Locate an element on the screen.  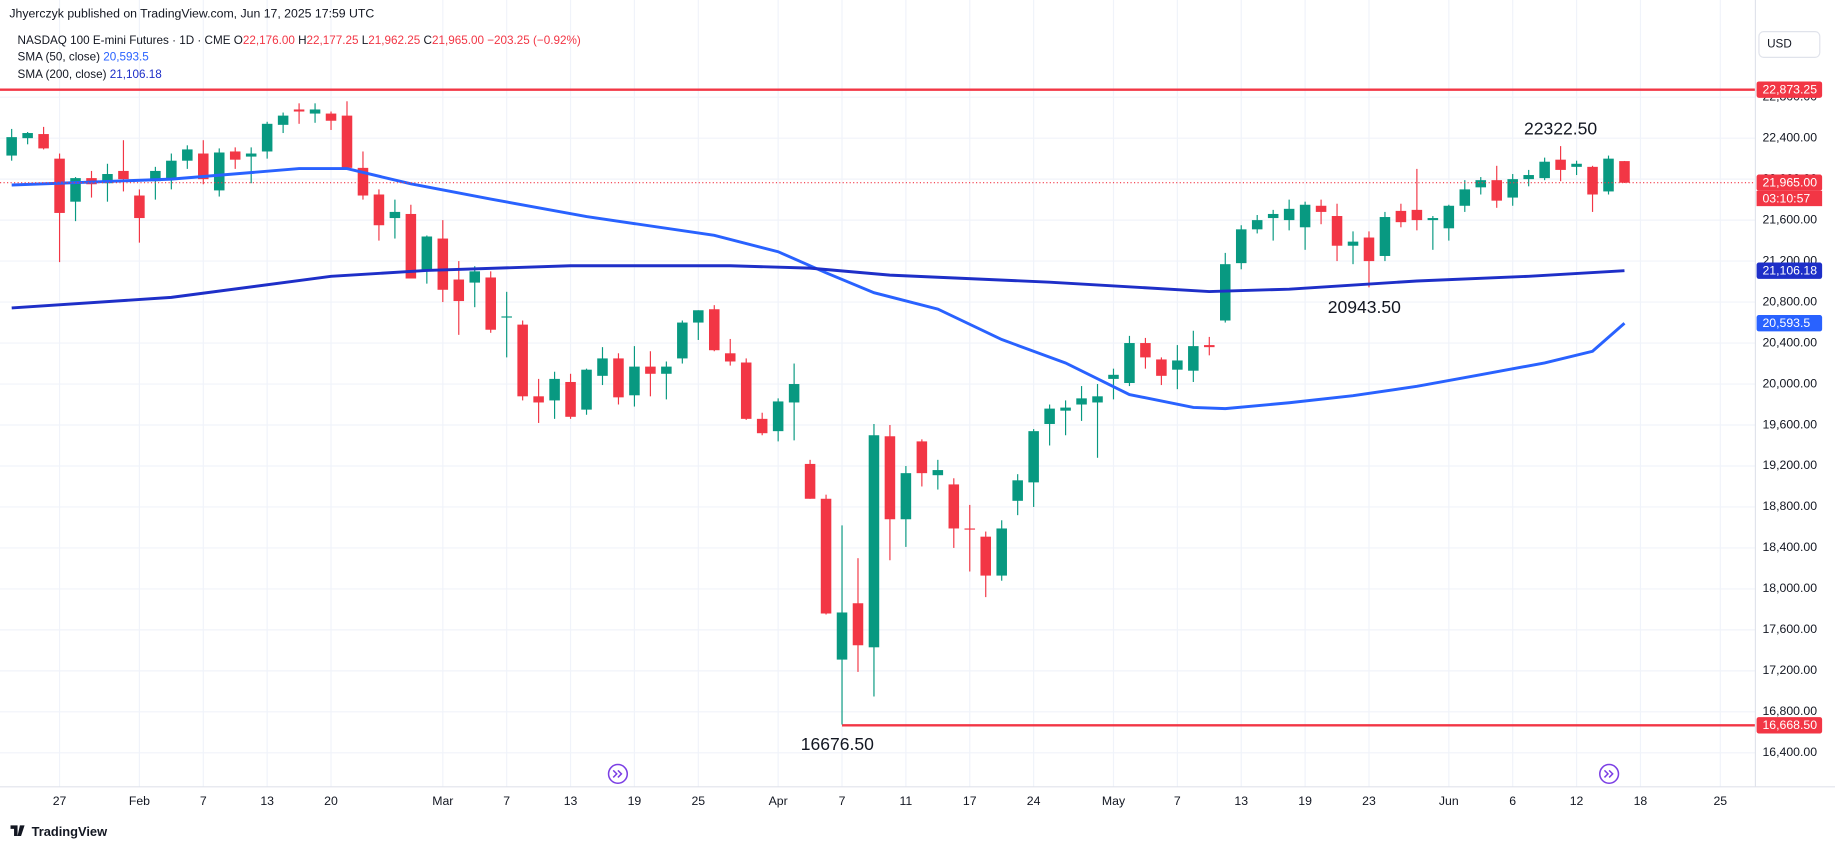
ohlc-value: 21,962.25 is located at coordinates (394, 40).